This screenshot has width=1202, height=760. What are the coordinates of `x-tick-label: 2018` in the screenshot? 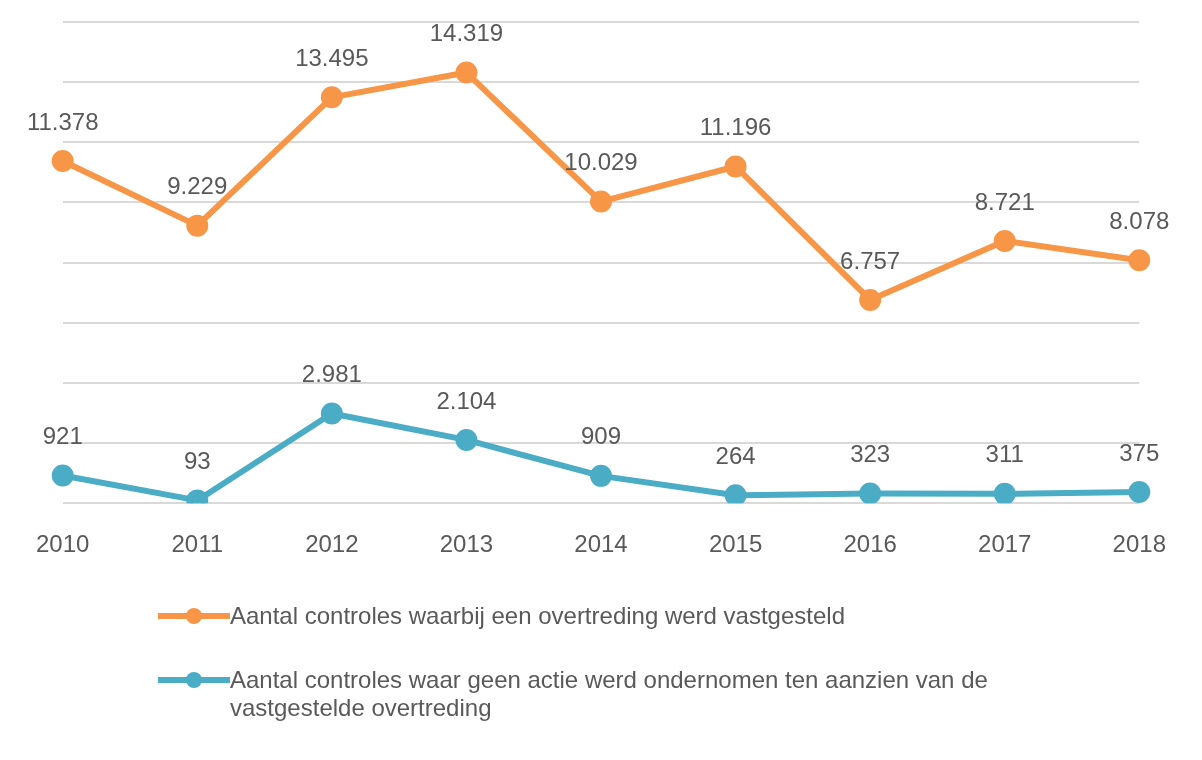 It's located at (1139, 544).